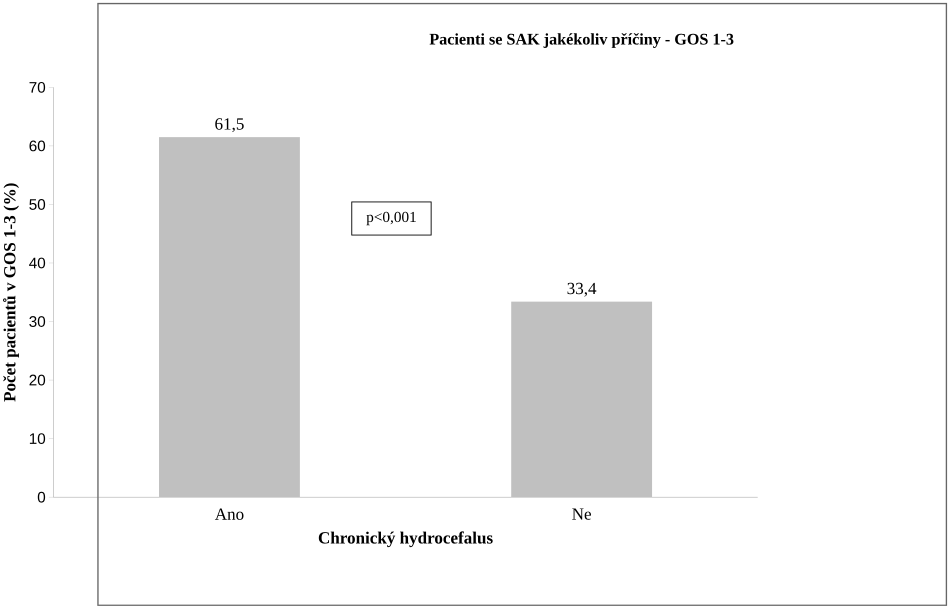  Describe the element at coordinates (38, 87) in the screenshot. I see `y-tick-label: 70` at that location.